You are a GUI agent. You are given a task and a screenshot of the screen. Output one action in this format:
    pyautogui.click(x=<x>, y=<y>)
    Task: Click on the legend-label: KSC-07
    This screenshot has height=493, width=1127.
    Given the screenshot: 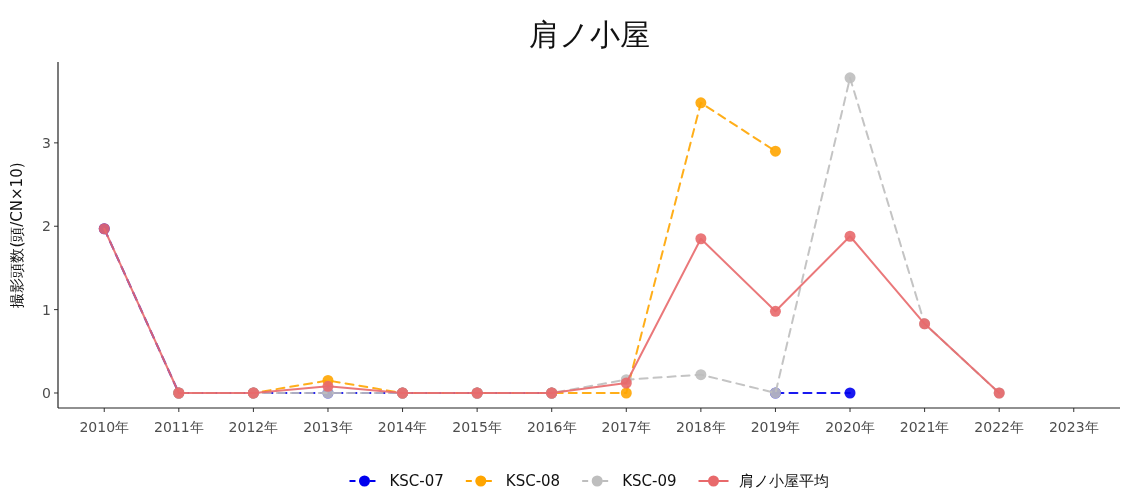 What is the action you would take?
    pyautogui.click(x=416, y=481)
    